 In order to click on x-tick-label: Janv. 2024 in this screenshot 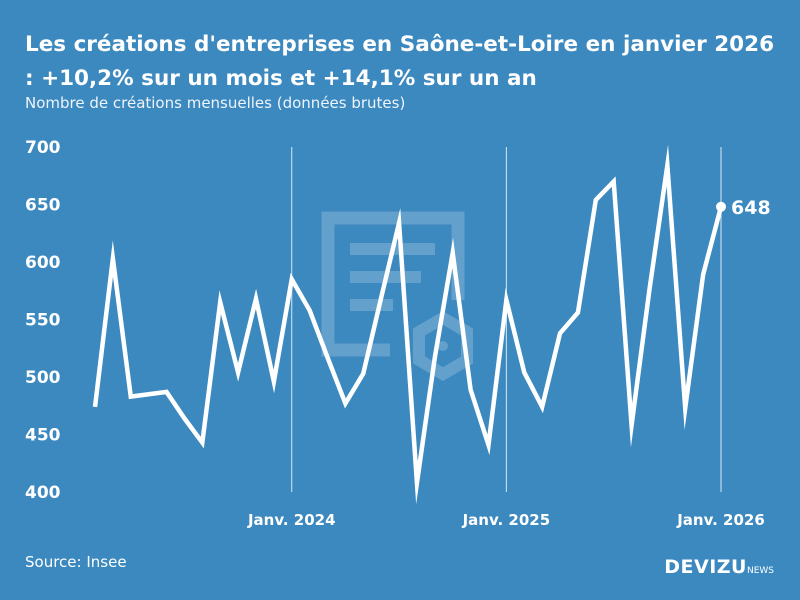, I will do `click(291, 520)`.